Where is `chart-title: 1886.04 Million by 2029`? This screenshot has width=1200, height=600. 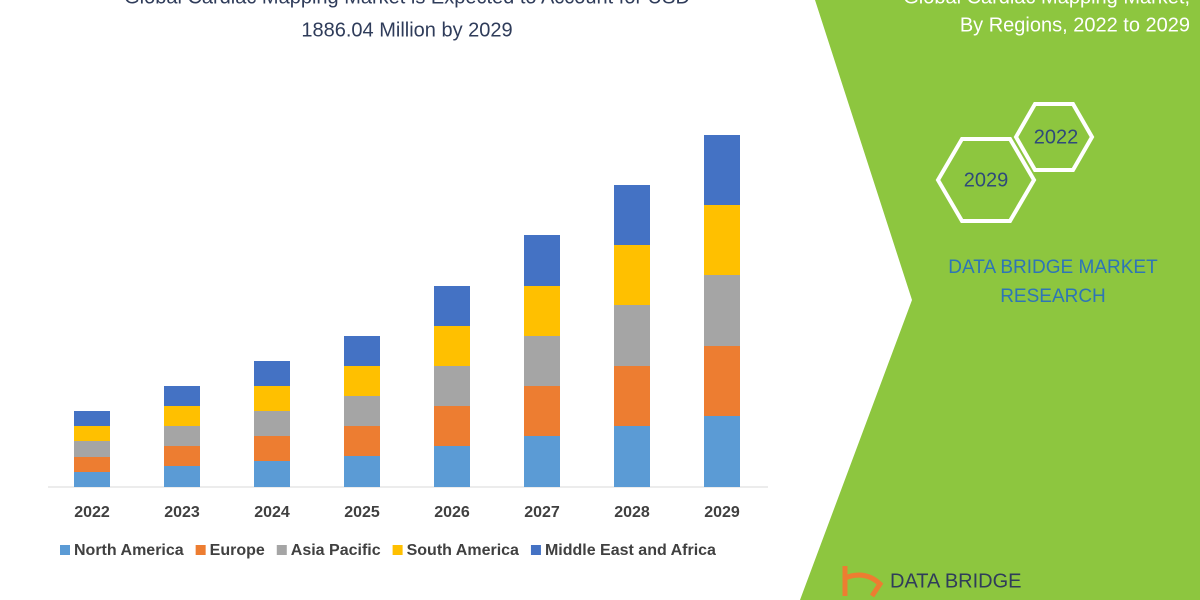 chart-title: 1886.04 Million by 2029 is located at coordinates (406, 30).